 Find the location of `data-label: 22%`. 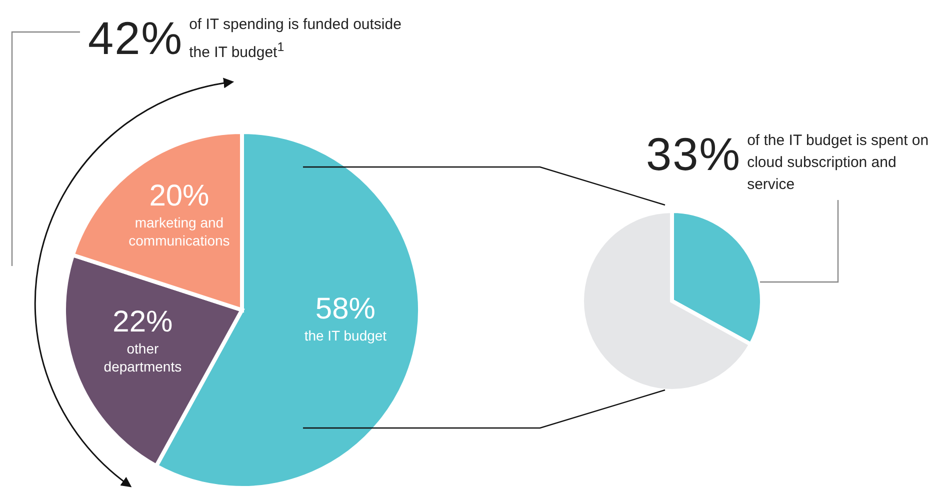

data-label: 22% is located at coordinates (142, 321).